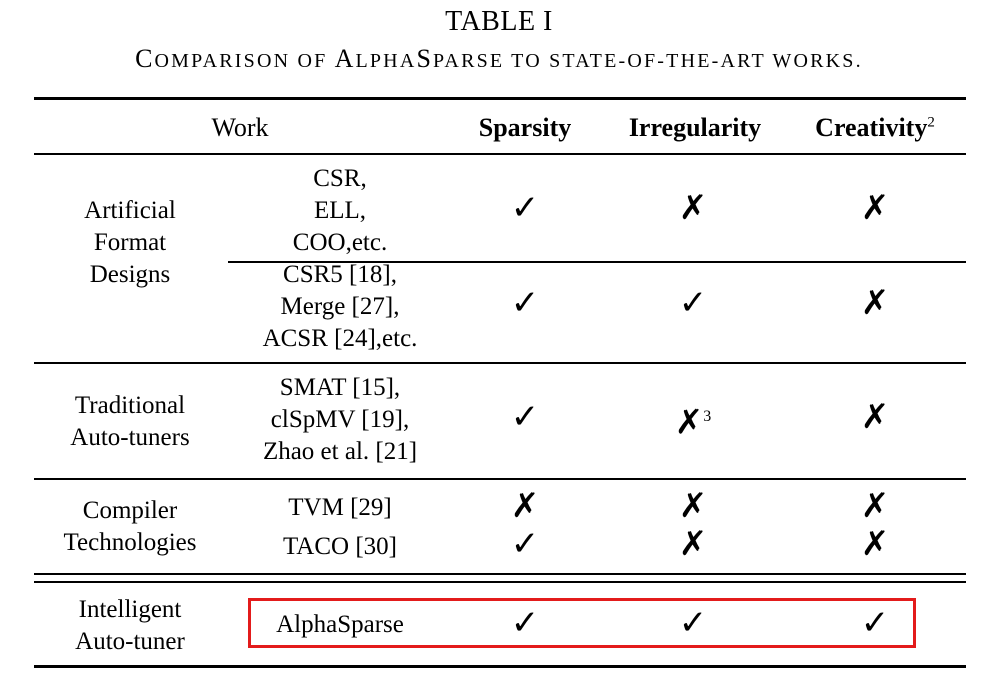 The image size is (998, 688). I want to click on work-cell: AlphaSparse, so click(340, 624).